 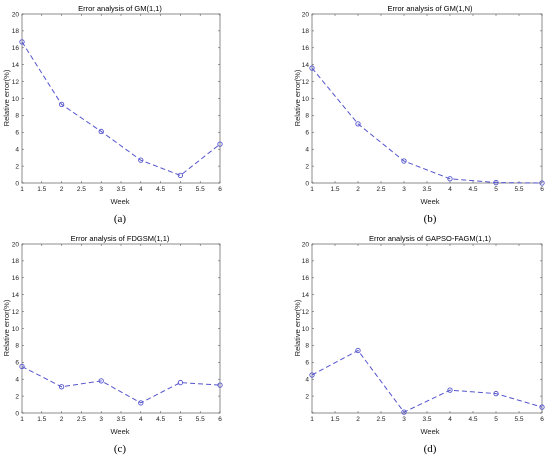 I want to click on panel-caption: (a), so click(x=120, y=219).